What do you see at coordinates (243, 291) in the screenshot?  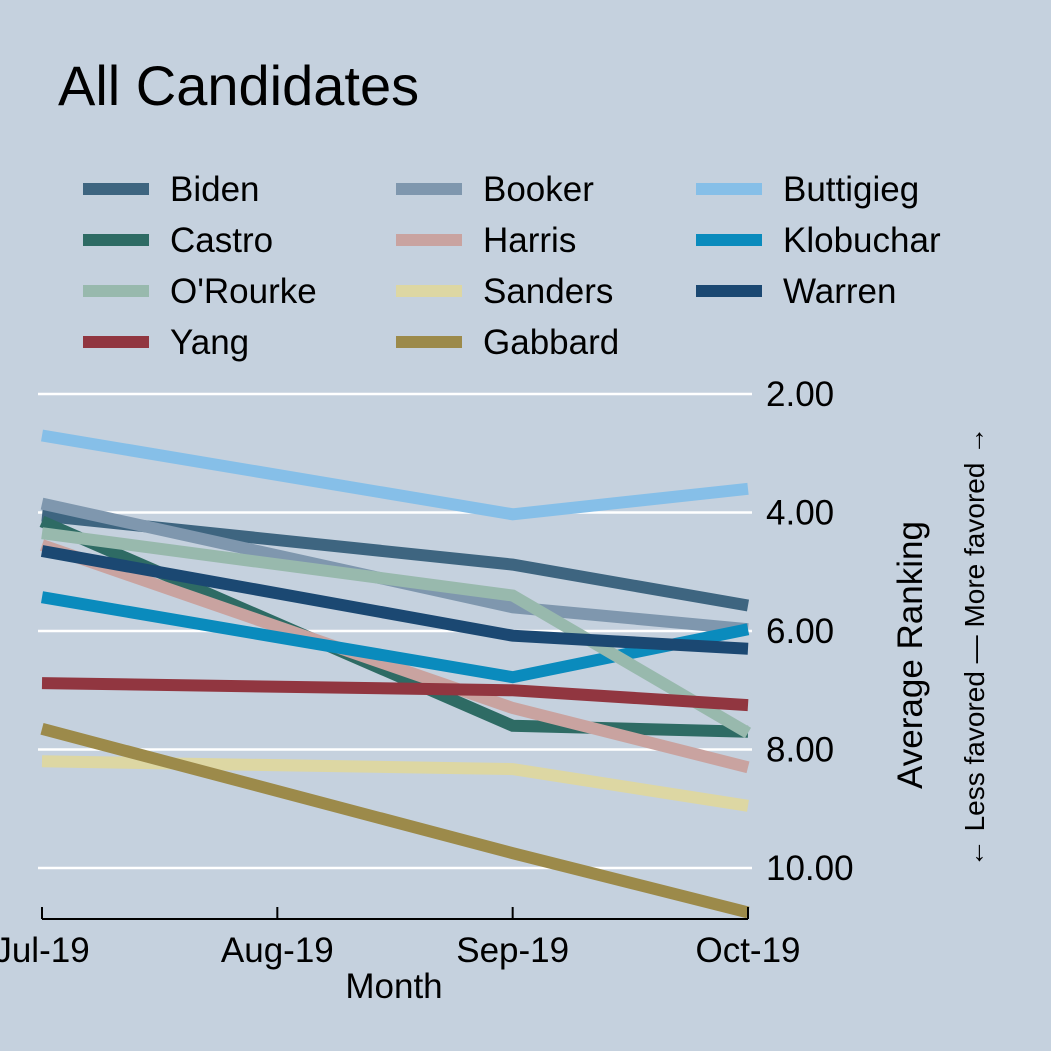 I see `legend-label-o-rourke: O'Rourke` at bounding box center [243, 291].